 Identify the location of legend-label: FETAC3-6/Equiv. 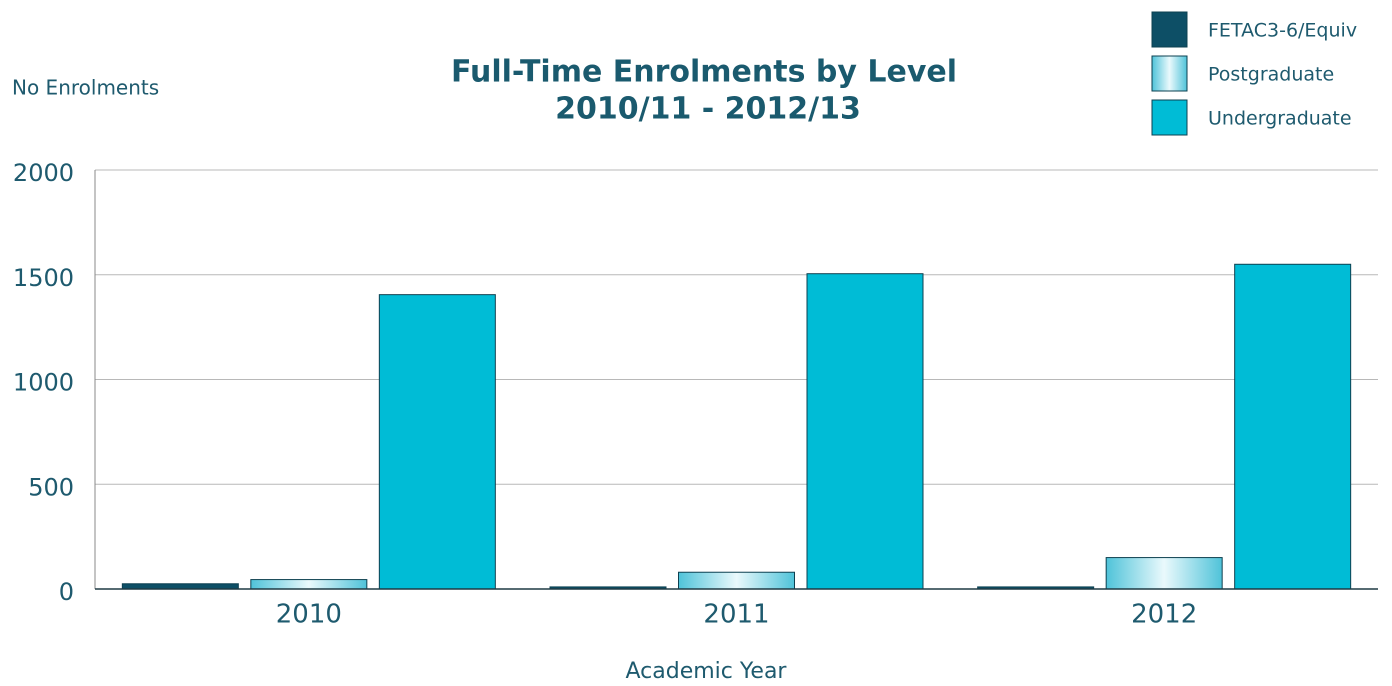
(1282, 31).